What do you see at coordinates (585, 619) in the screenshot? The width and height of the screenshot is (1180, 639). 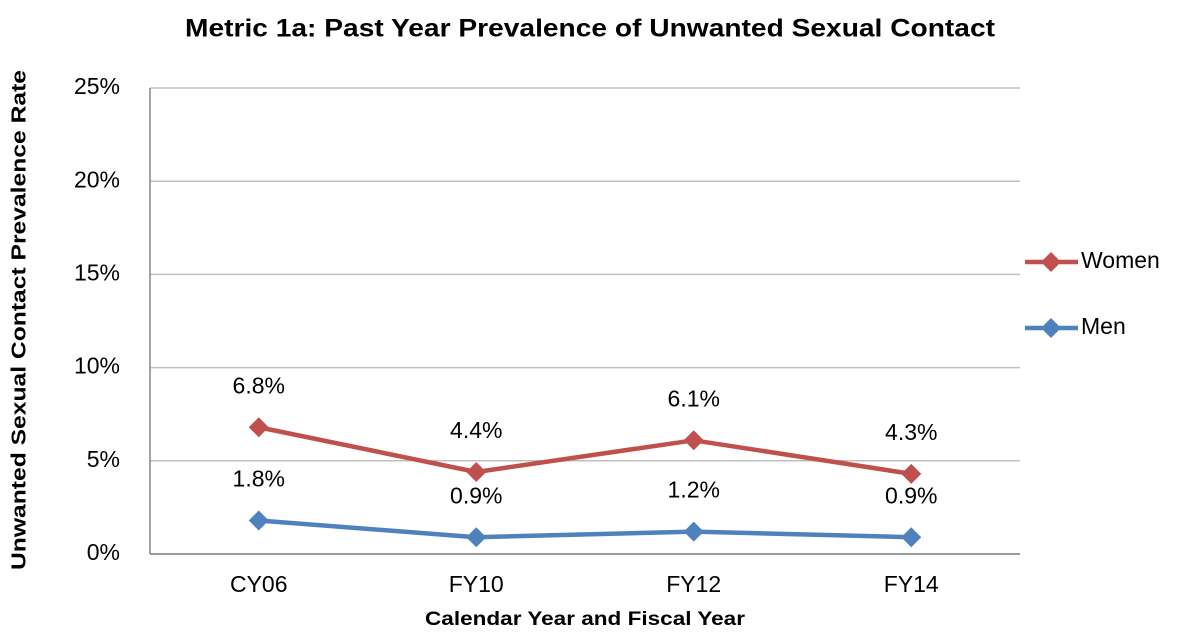 I see `x-axis-title: Calendar Year and Fiscal Year` at bounding box center [585, 619].